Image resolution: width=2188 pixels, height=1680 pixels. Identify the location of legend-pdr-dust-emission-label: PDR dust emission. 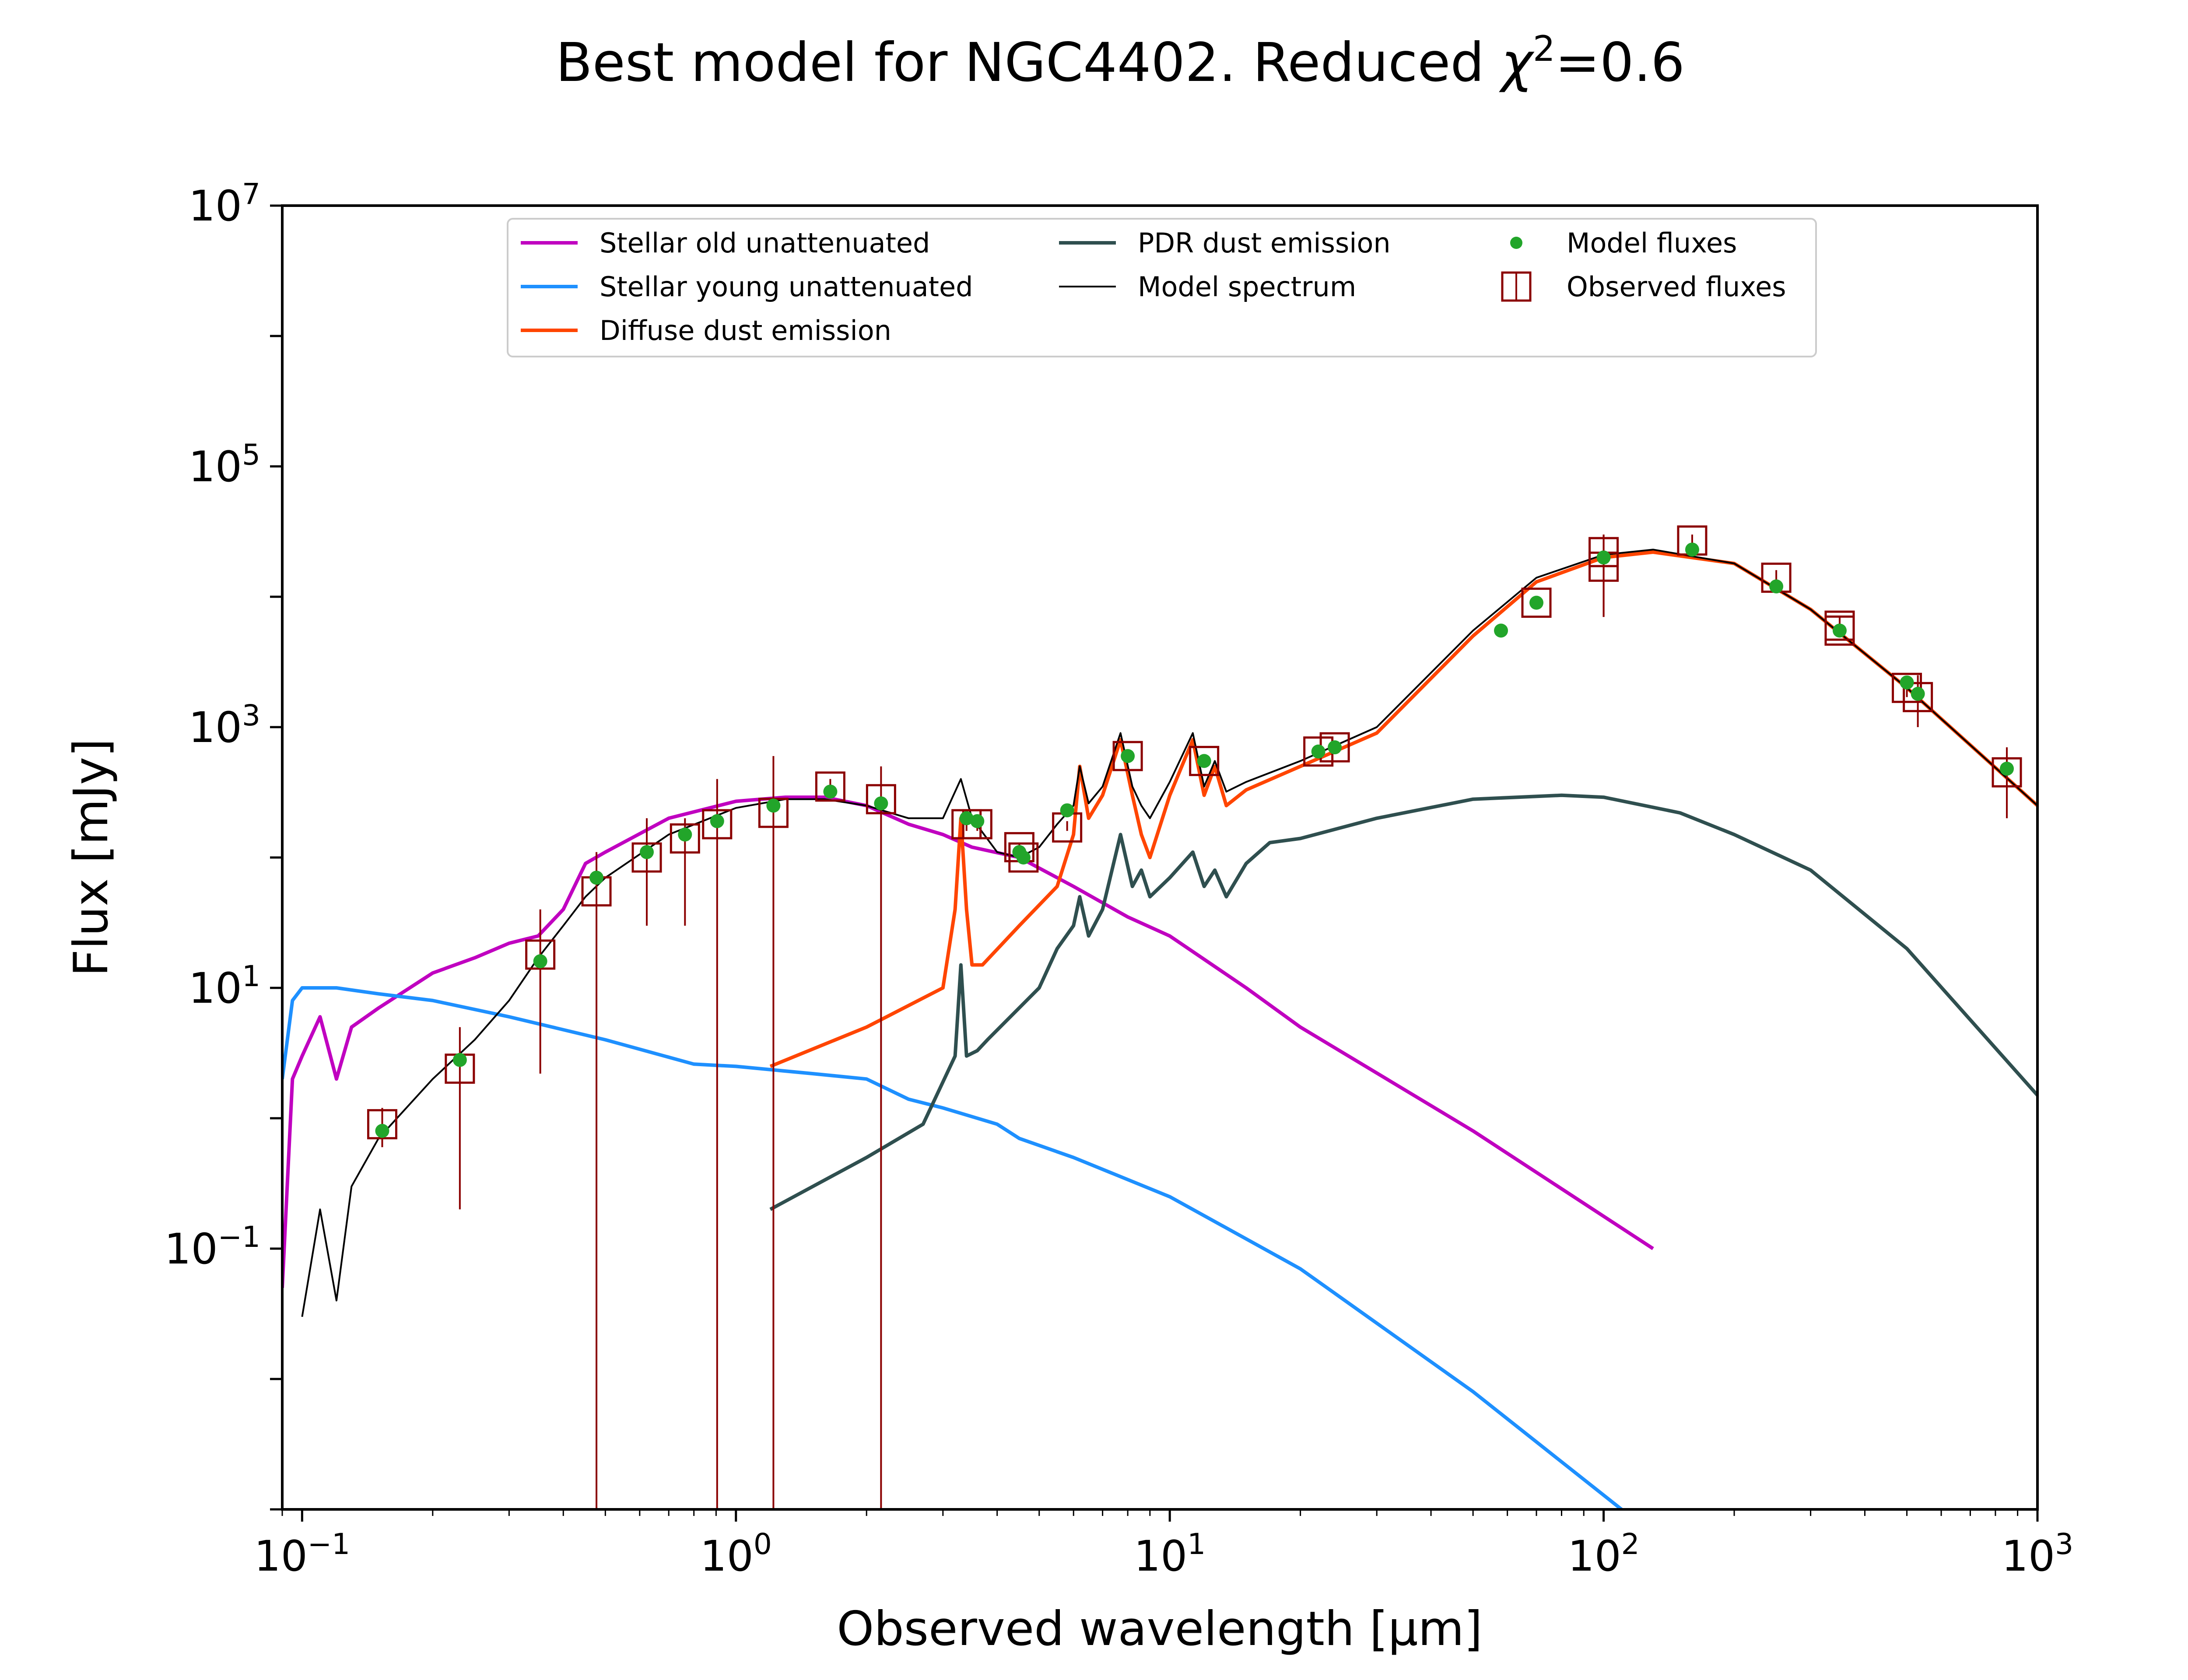
(1264, 243).